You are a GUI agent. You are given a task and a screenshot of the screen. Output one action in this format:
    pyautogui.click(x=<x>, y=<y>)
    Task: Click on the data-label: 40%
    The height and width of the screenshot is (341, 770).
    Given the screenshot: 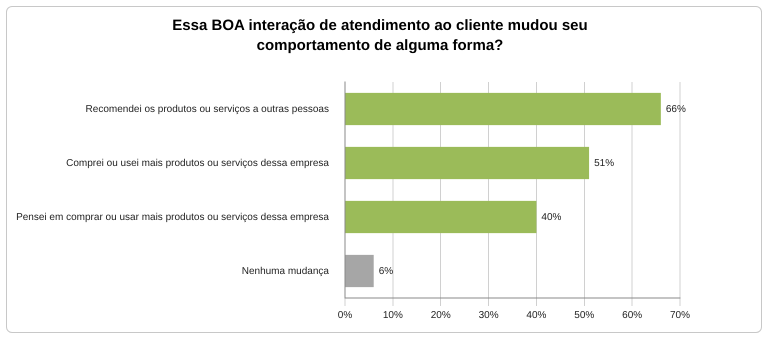 What is the action you would take?
    pyautogui.click(x=551, y=217)
    